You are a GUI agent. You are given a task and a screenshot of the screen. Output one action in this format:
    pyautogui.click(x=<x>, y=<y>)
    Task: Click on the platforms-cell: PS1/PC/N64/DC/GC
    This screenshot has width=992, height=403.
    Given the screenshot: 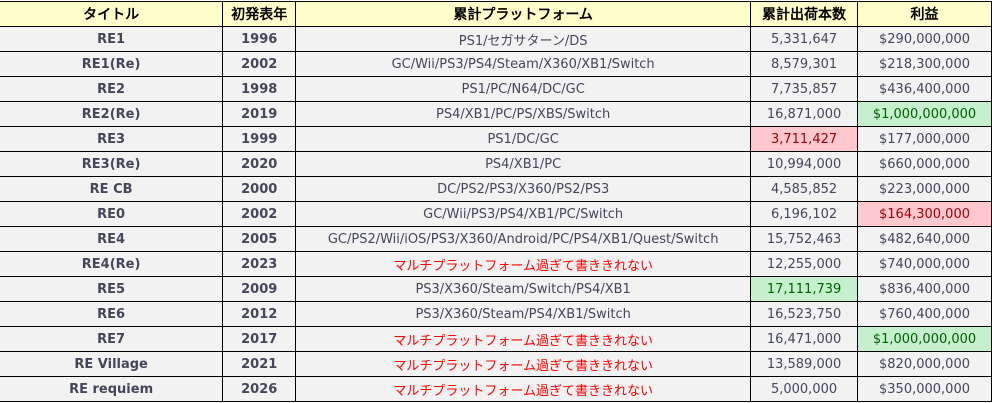 What is the action you would take?
    pyautogui.click(x=523, y=89)
    